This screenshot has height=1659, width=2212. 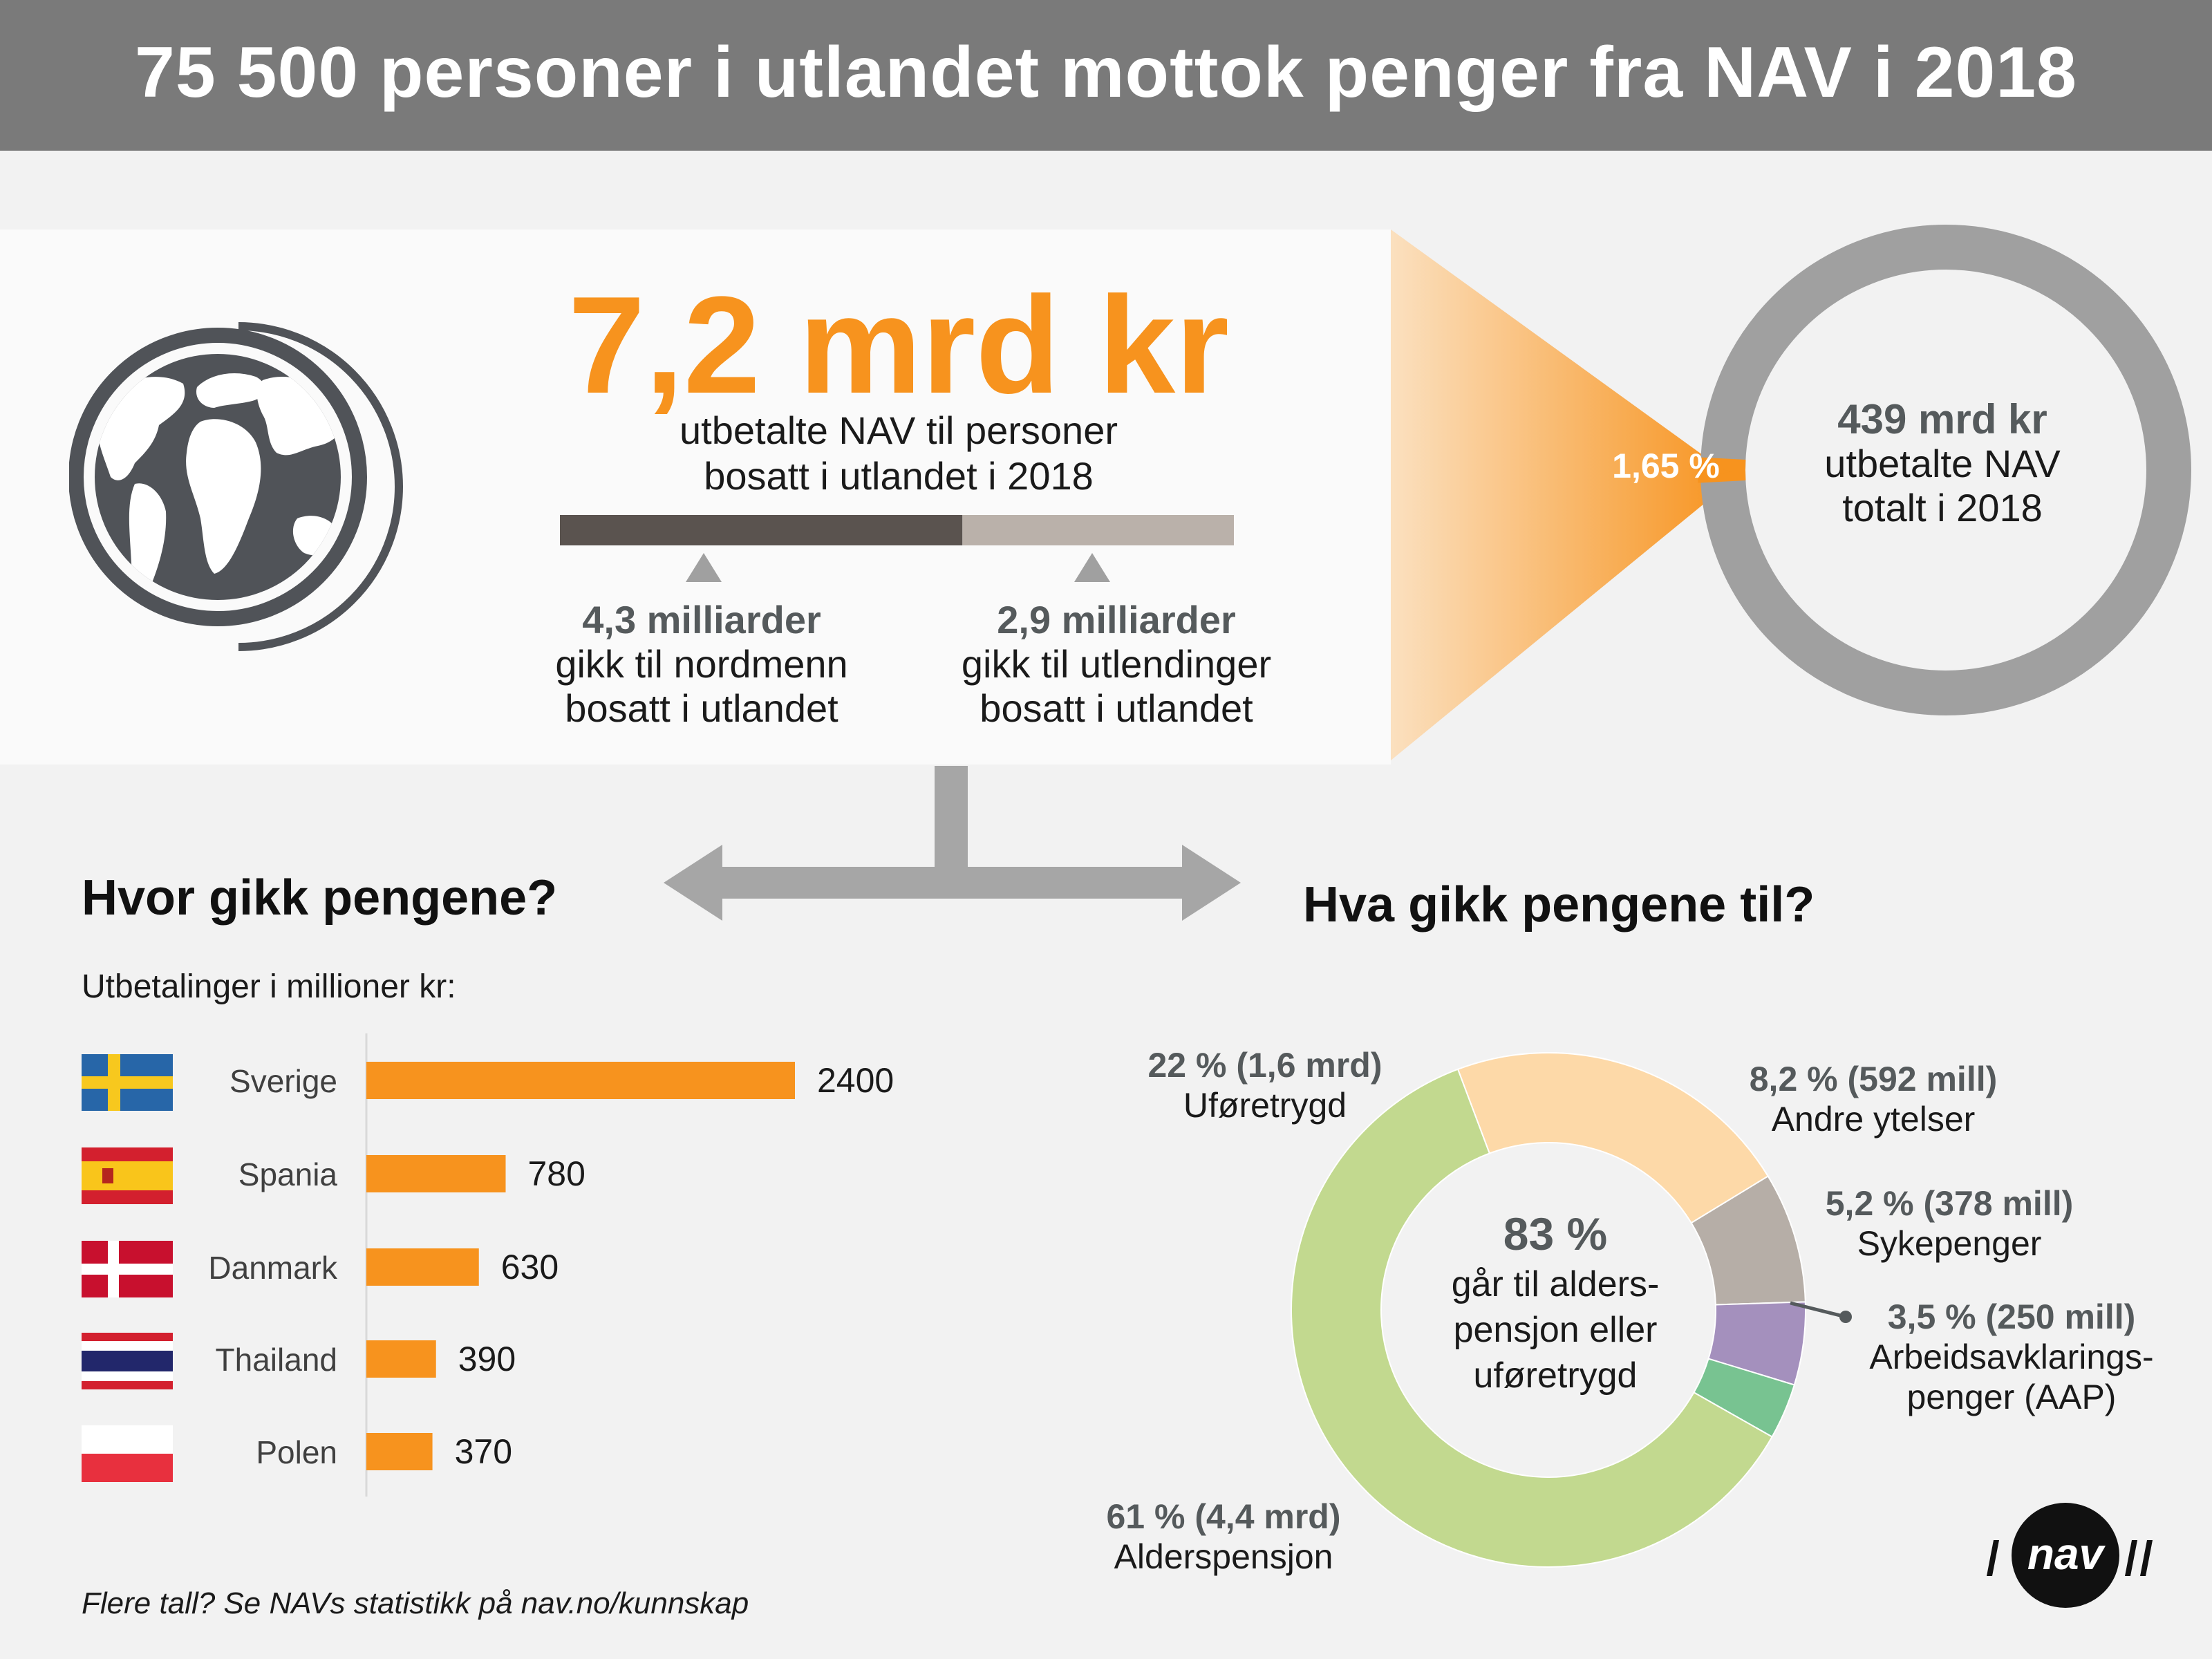 What do you see at coordinates (1873, 1079) in the screenshot?
I see `label-other-value: 8,2 % (592 mill)` at bounding box center [1873, 1079].